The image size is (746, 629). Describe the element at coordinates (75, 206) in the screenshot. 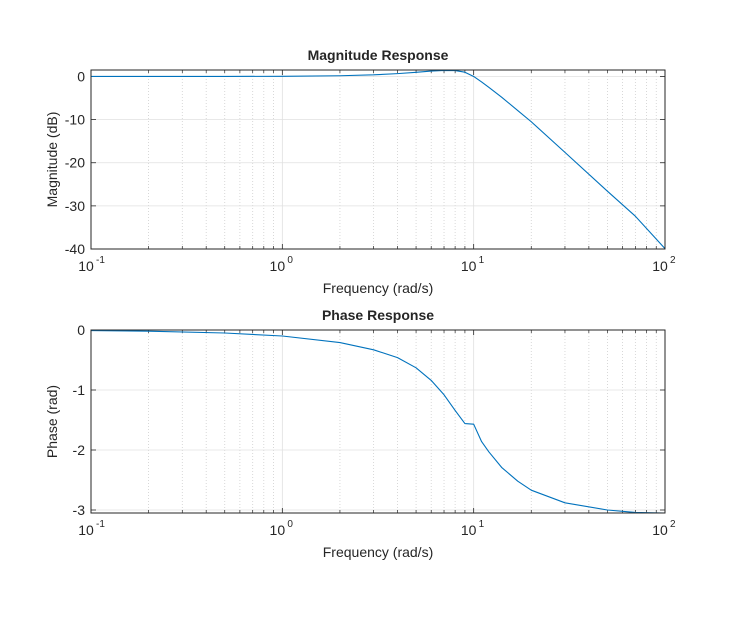

I see `magnitude-y-tick-label: -30` at that location.